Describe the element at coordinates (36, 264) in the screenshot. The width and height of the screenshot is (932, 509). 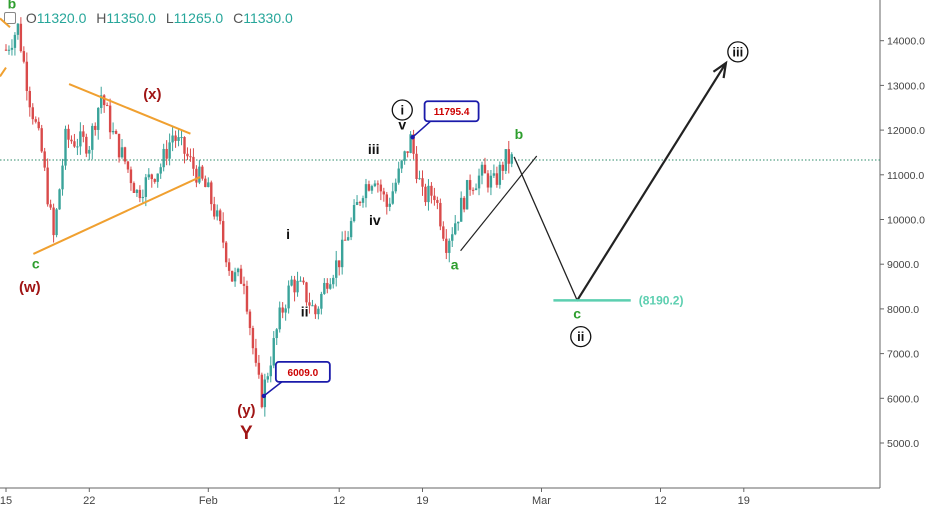
I see `wave-label: c` at that location.